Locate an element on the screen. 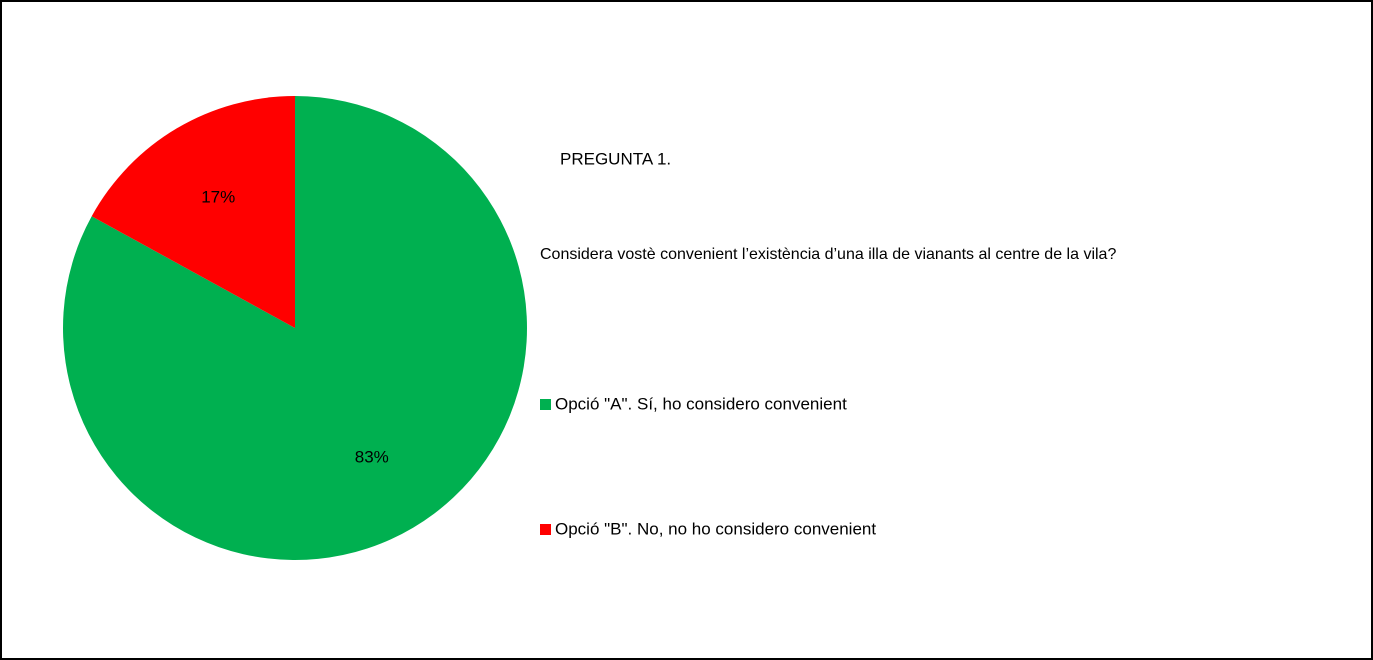 This screenshot has width=1373, height=660. pie-slice is located at coordinates (193, 212).